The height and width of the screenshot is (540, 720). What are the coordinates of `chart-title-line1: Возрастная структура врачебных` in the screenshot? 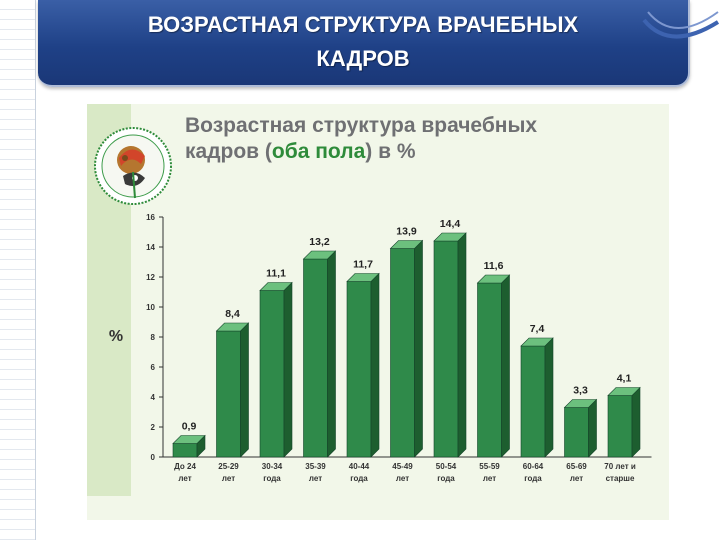 It's located at (361, 125).